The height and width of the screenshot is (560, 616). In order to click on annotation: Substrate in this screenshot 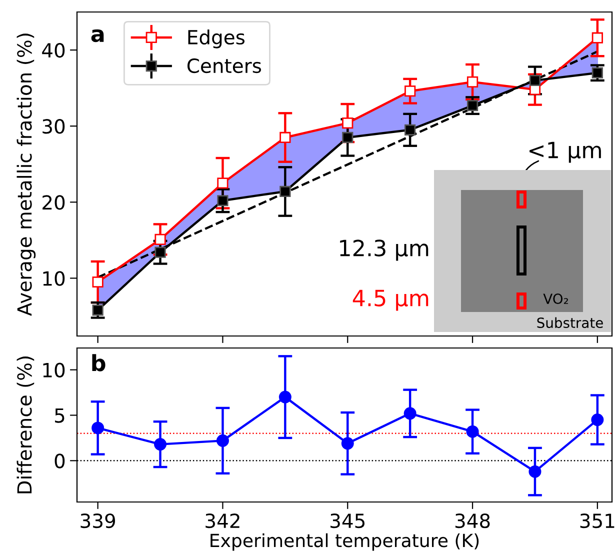, I will do `click(570, 322)`.